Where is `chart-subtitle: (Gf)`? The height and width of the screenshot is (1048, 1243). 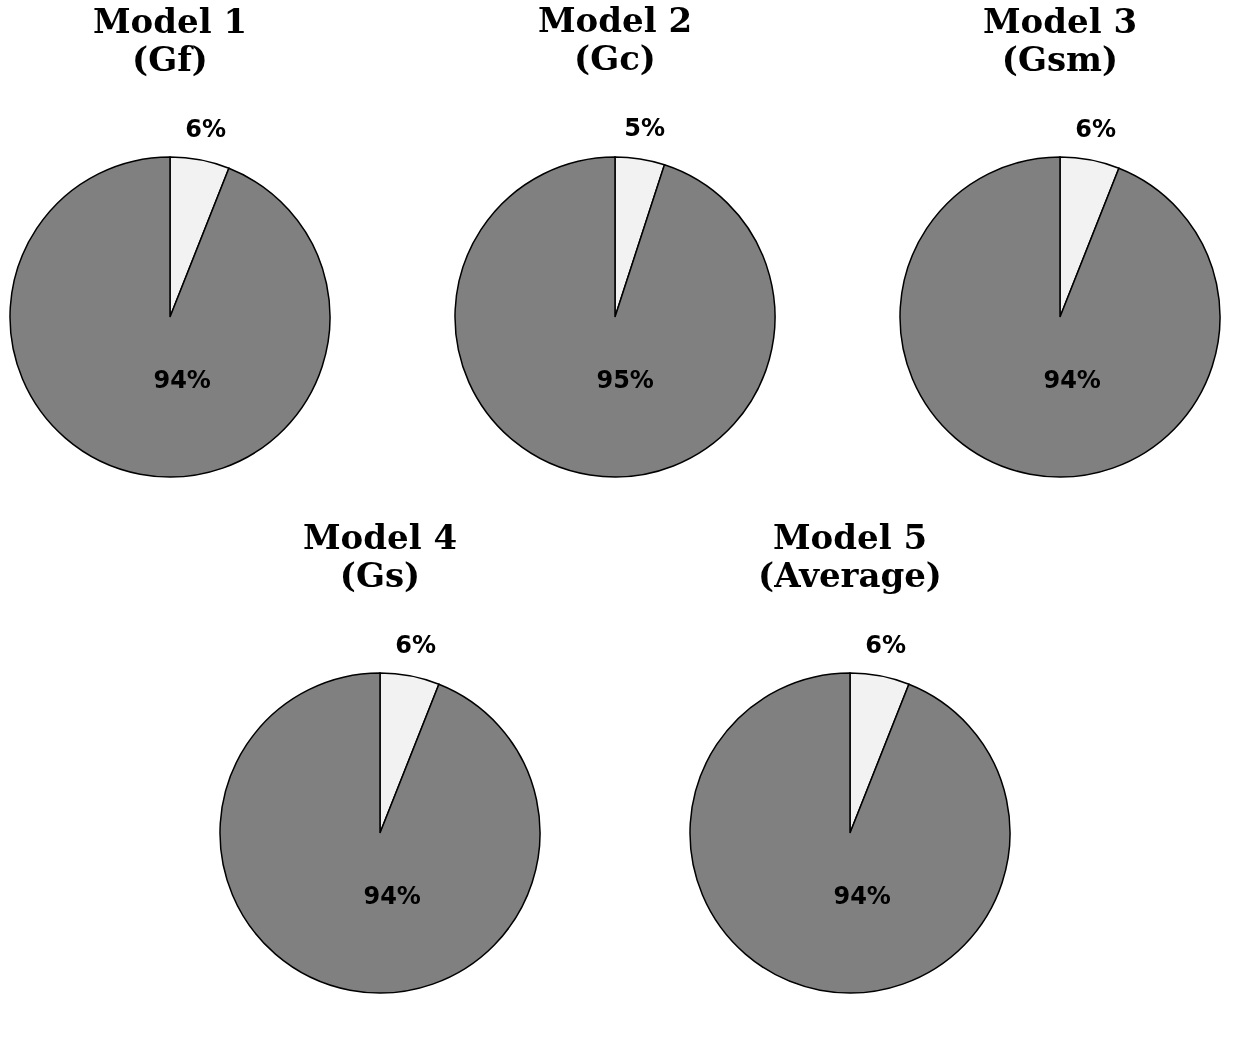 chart-subtitle: (Gf) is located at coordinates (170, 59).